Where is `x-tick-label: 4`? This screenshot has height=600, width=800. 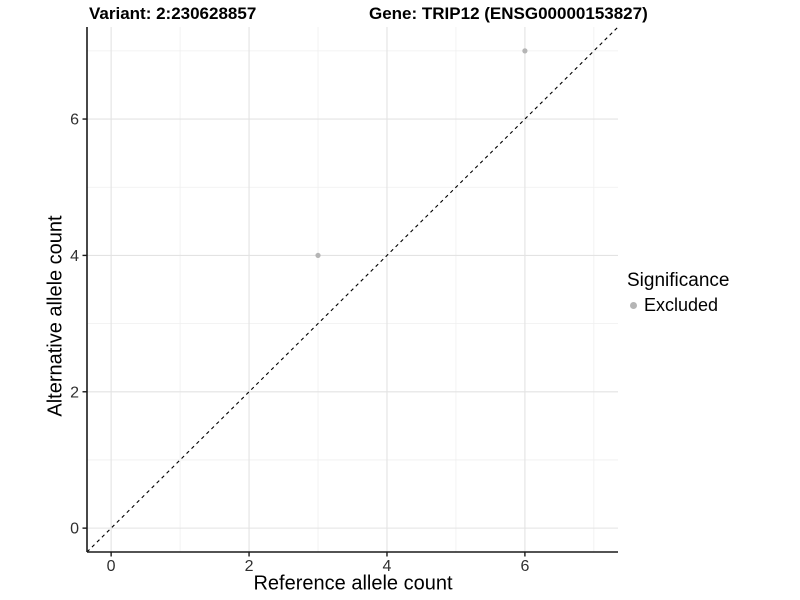 x-tick-label: 4 is located at coordinates (387, 566).